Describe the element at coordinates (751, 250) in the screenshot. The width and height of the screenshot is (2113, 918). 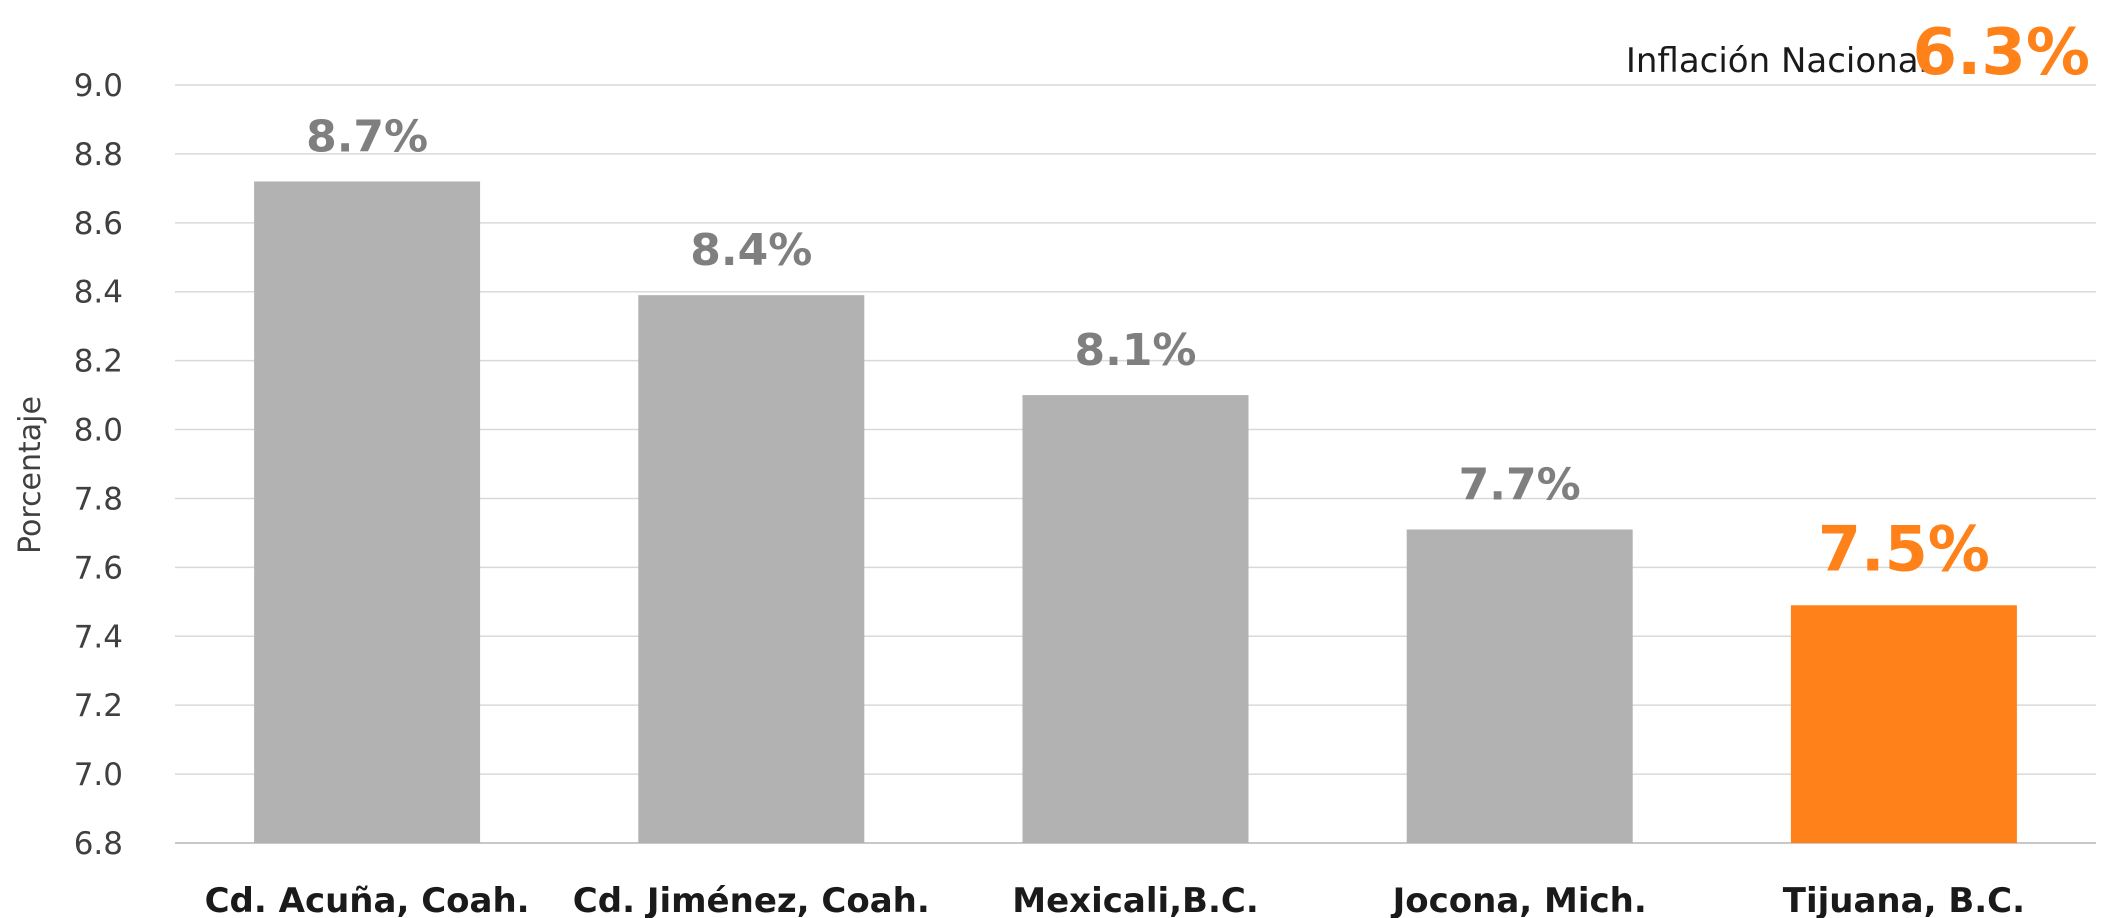
I see `data-label: 8.4%` at that location.